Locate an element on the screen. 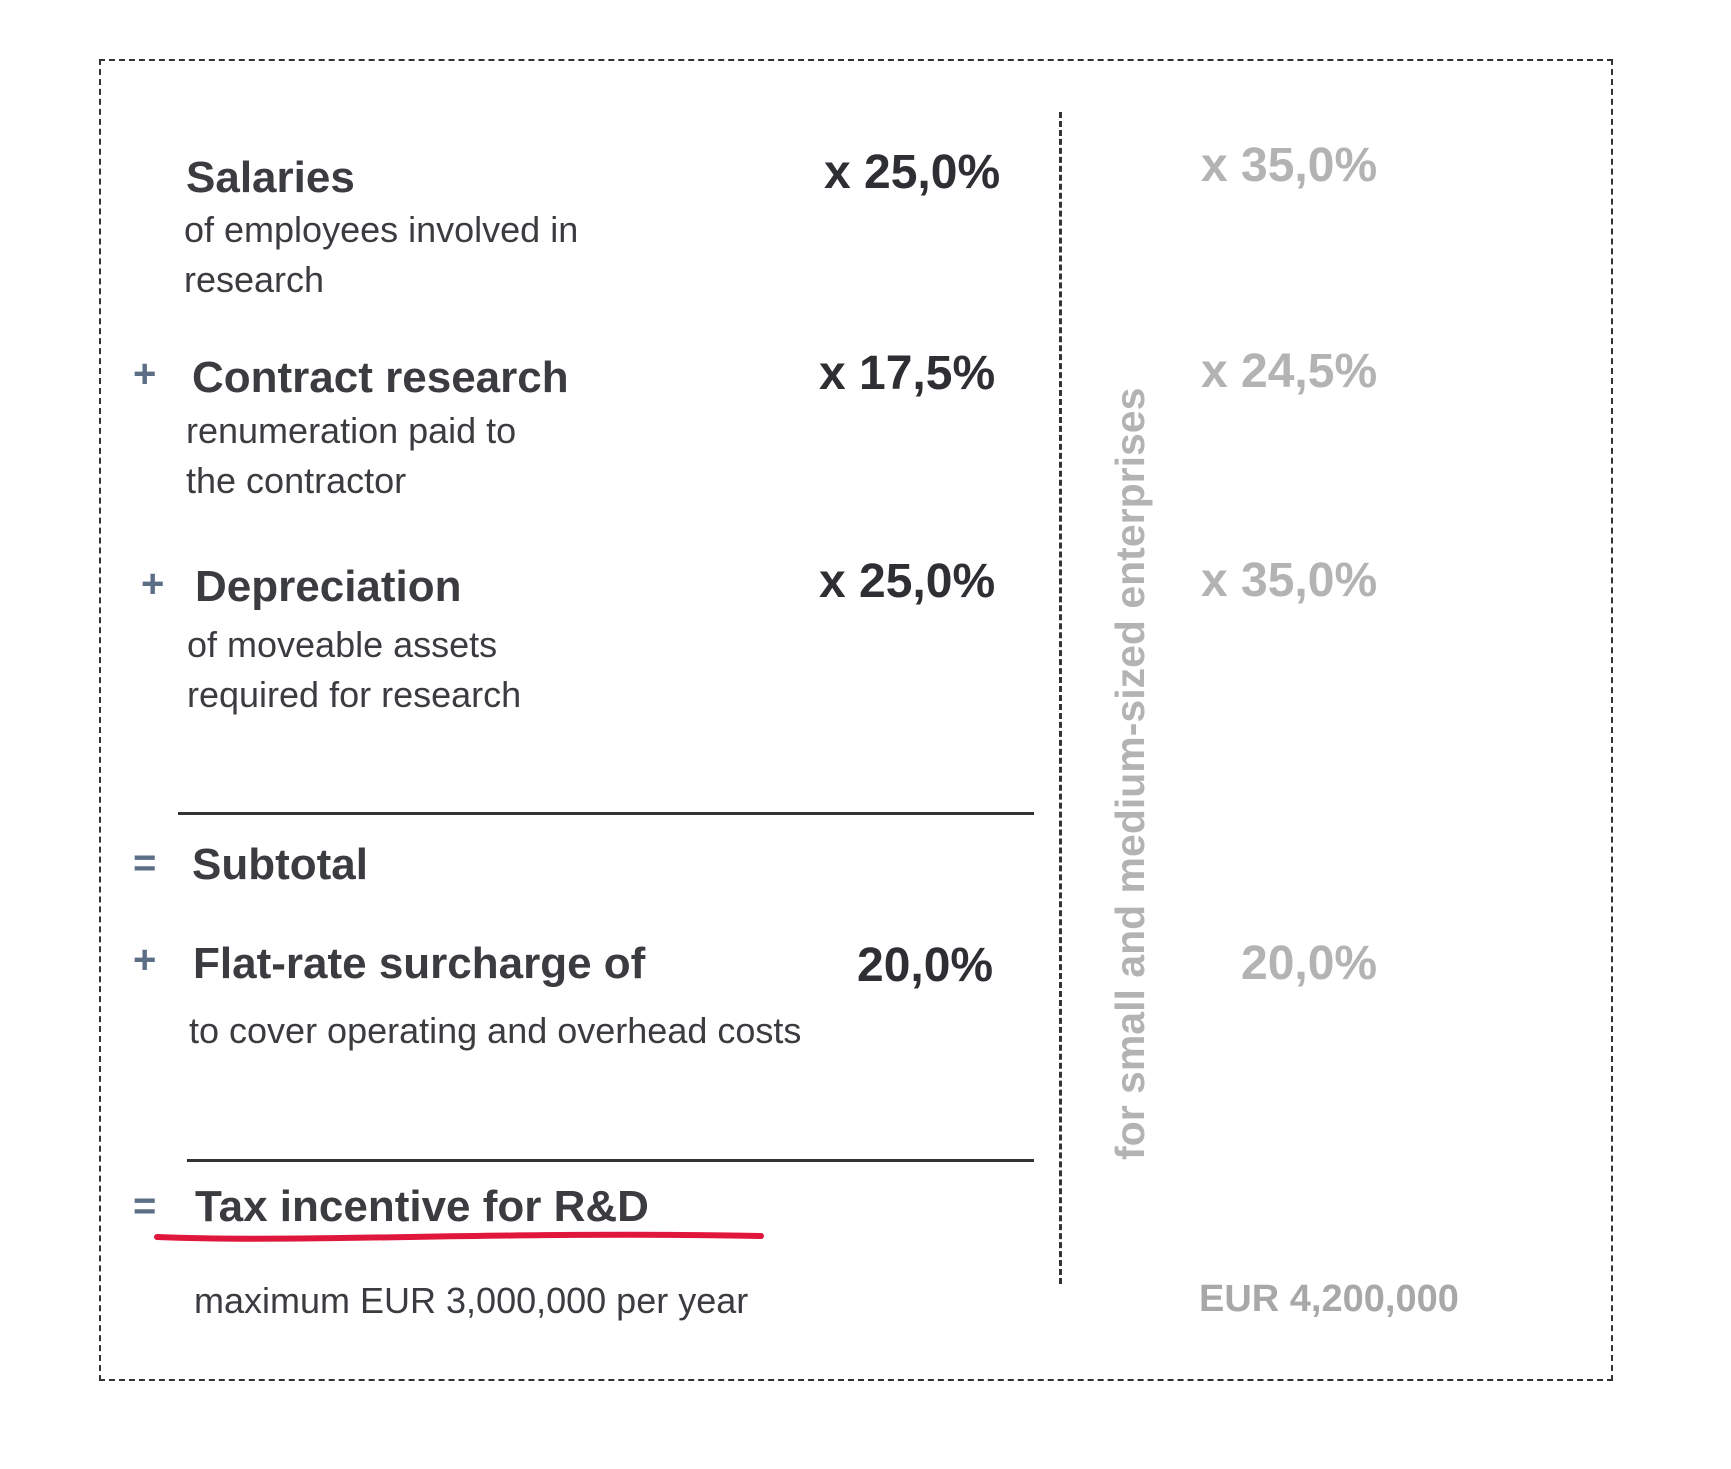 This screenshot has height=1469, width=1731. salaries-sme-rate: x 35,0% is located at coordinates (1289, 165).